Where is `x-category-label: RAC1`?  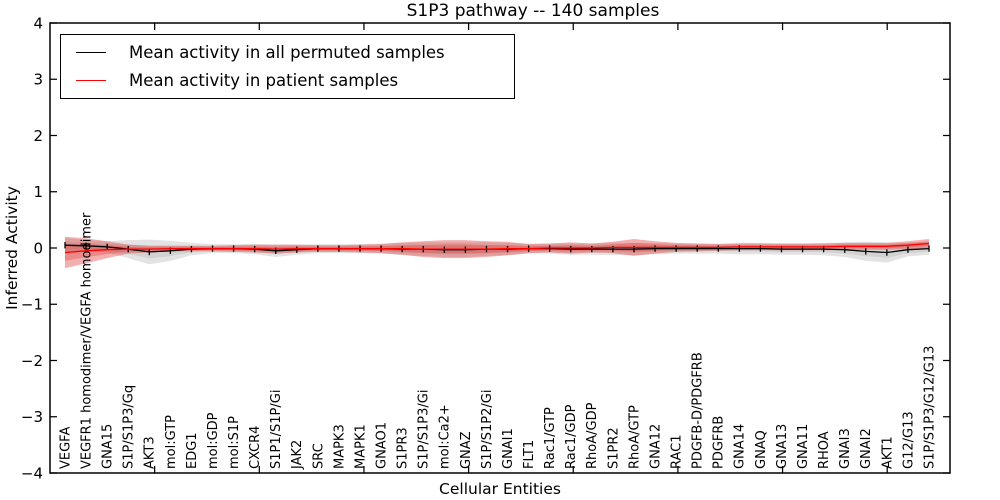
x-category-label: RAC1 is located at coordinates (677, 451).